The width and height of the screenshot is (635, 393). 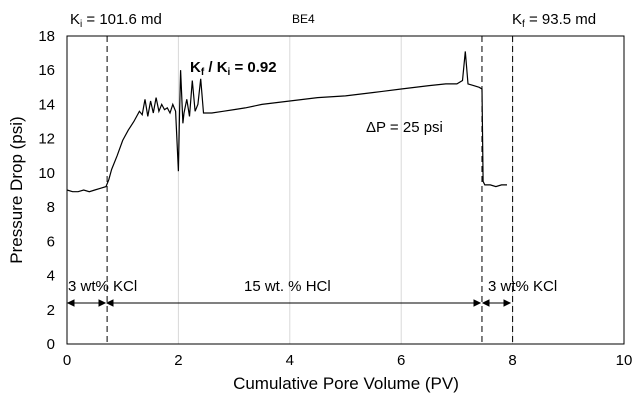 I want to click on x-tick-label: 0, so click(x=67, y=360).